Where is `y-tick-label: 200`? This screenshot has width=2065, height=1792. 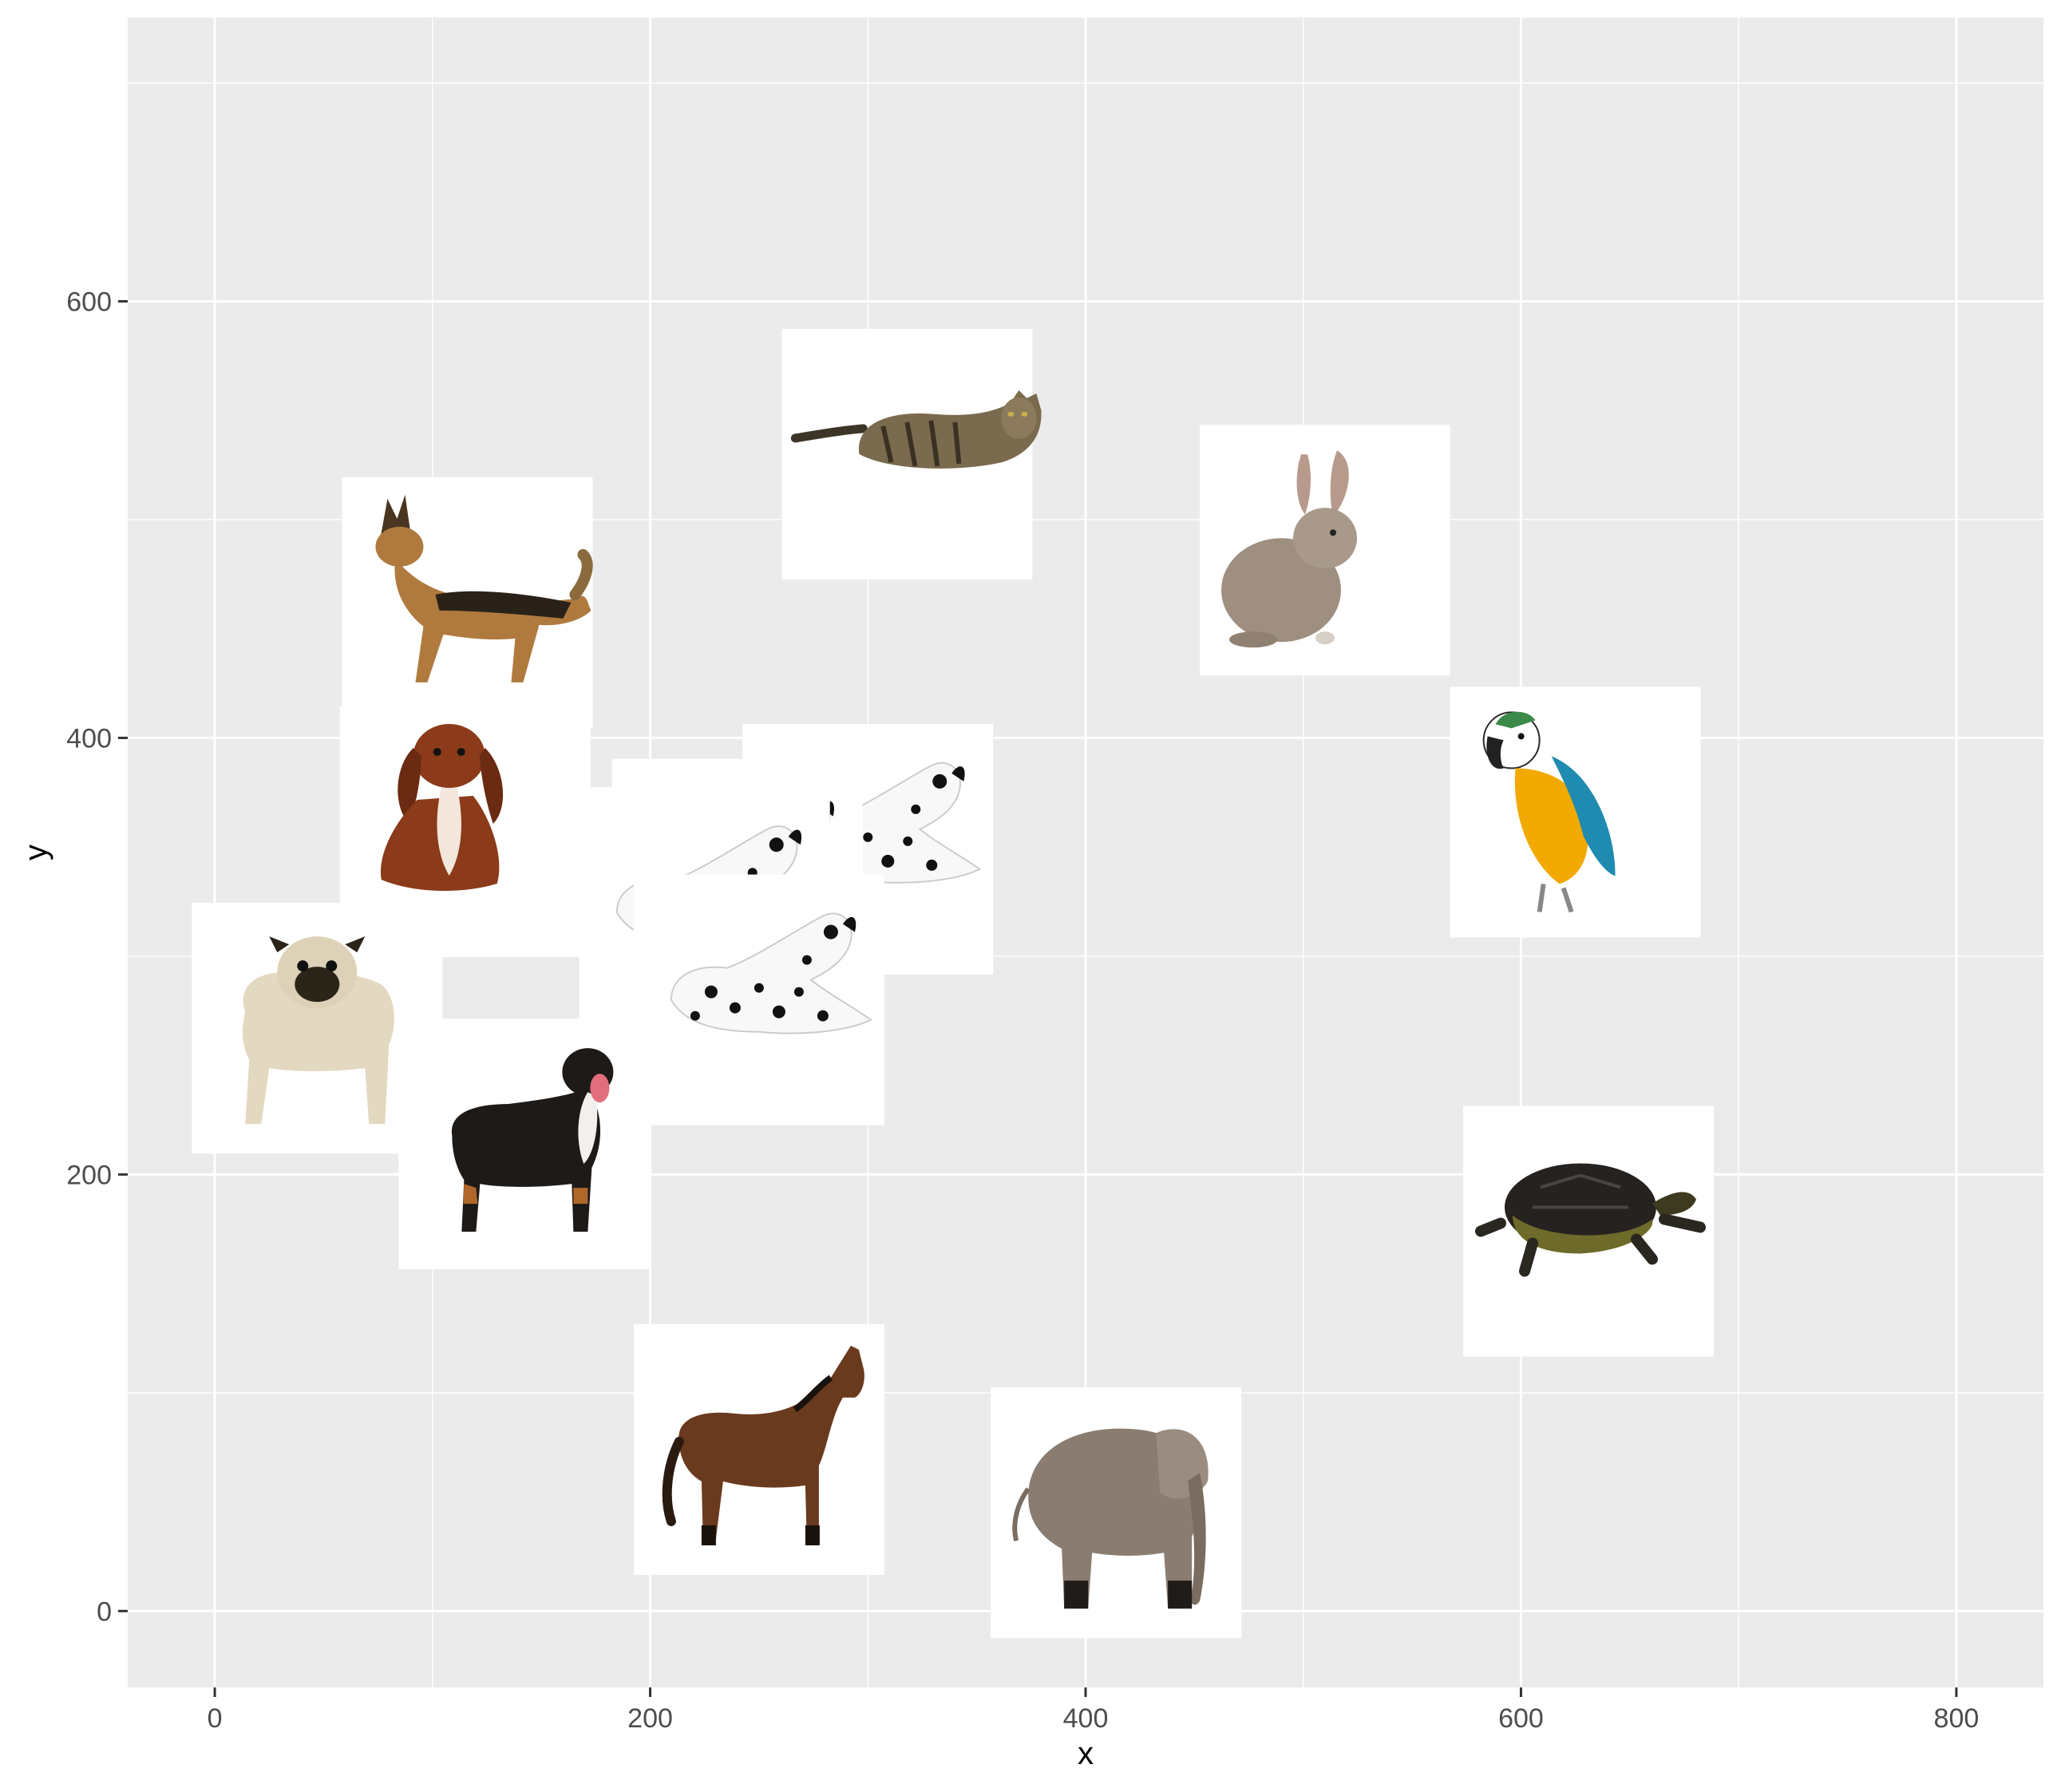 y-tick-label: 200 is located at coordinates (89, 1175).